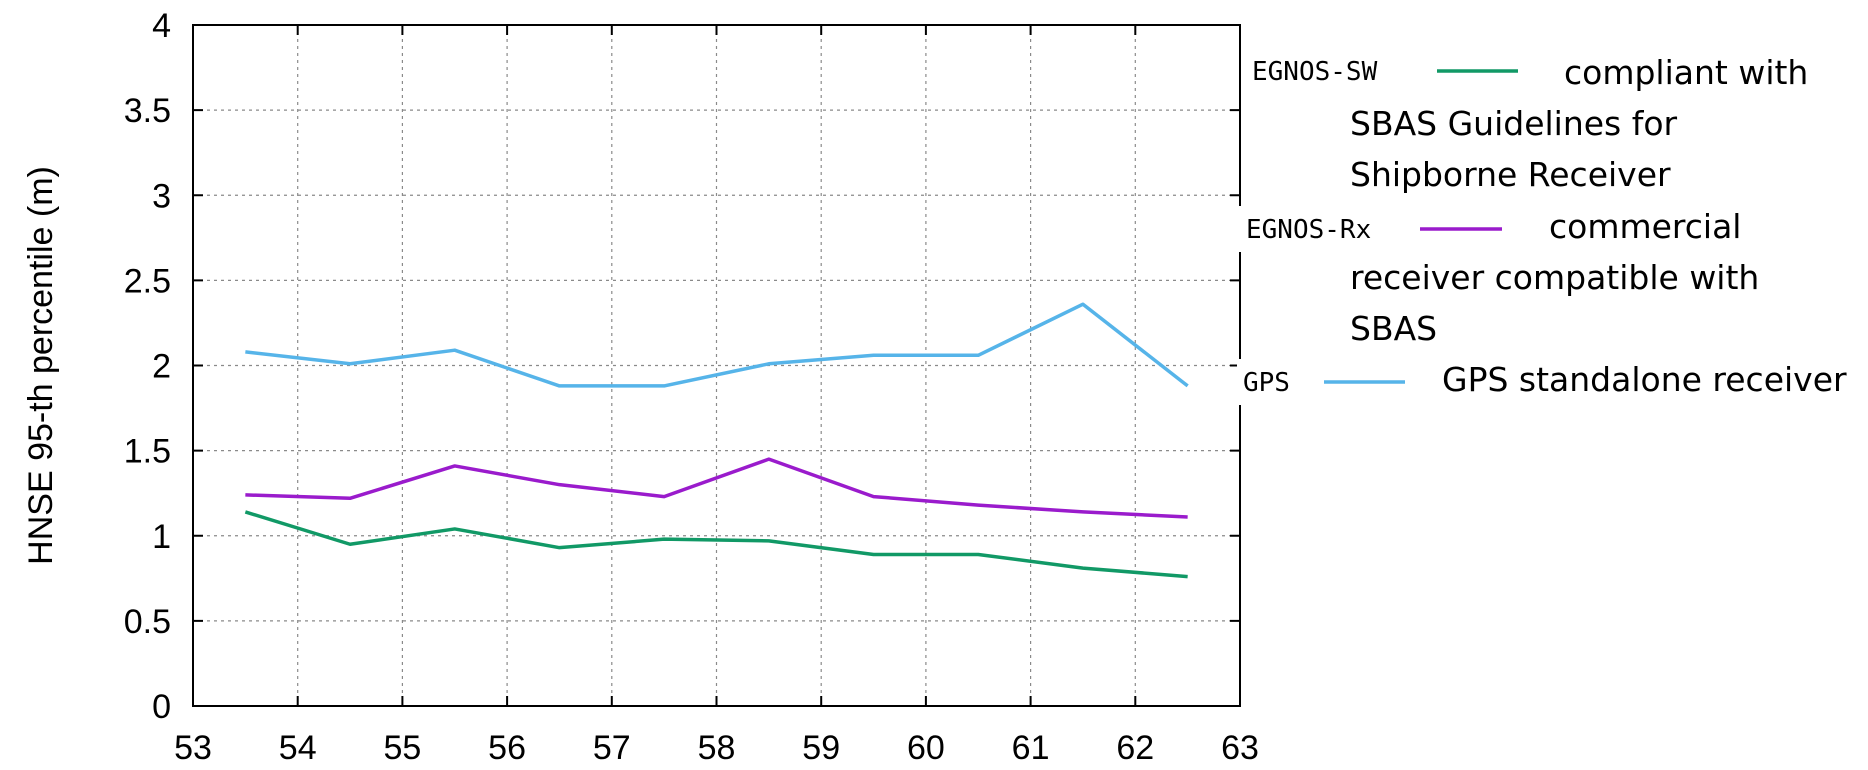 The height and width of the screenshot is (770, 1868). Describe the element at coordinates (1554, 277) in the screenshot. I see `legend-description-line: receiver compatible with` at that location.